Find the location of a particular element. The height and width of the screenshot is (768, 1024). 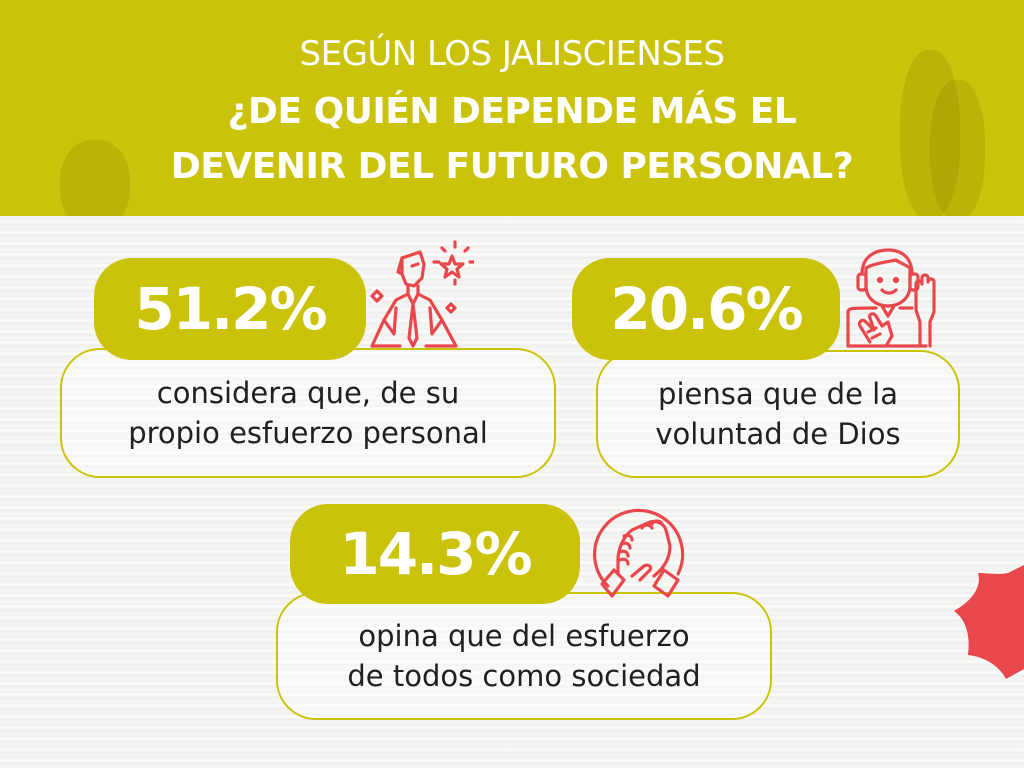

stat-percent-badge: 20.6% is located at coordinates (706, 309).